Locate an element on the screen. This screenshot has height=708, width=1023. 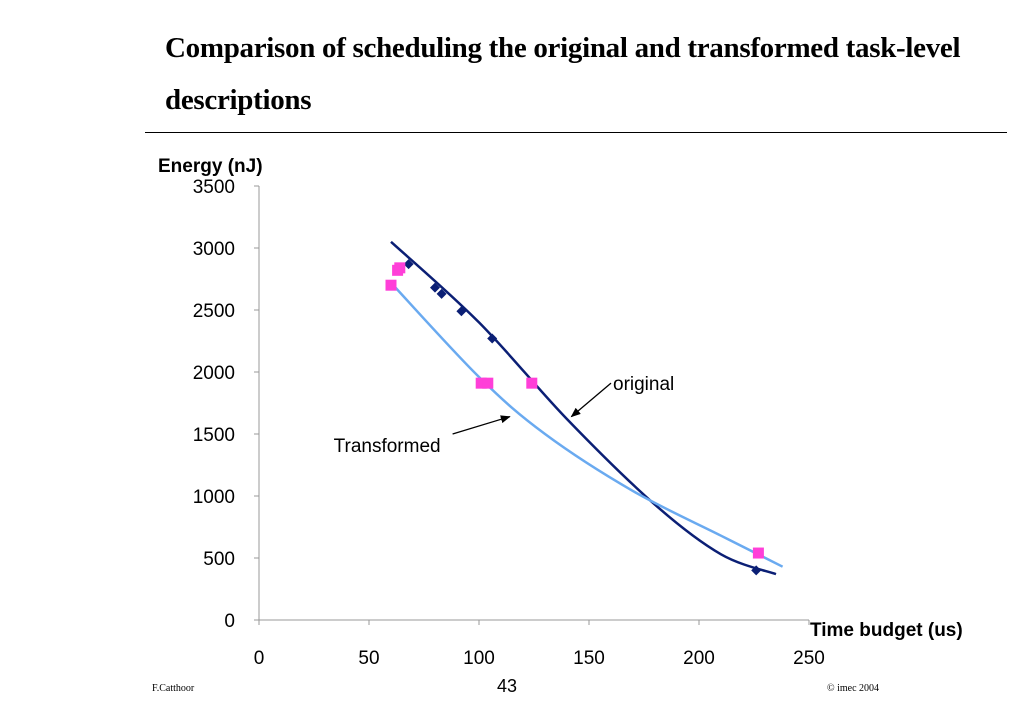
y-axis-title: Energy (nJ) is located at coordinates (210, 166).